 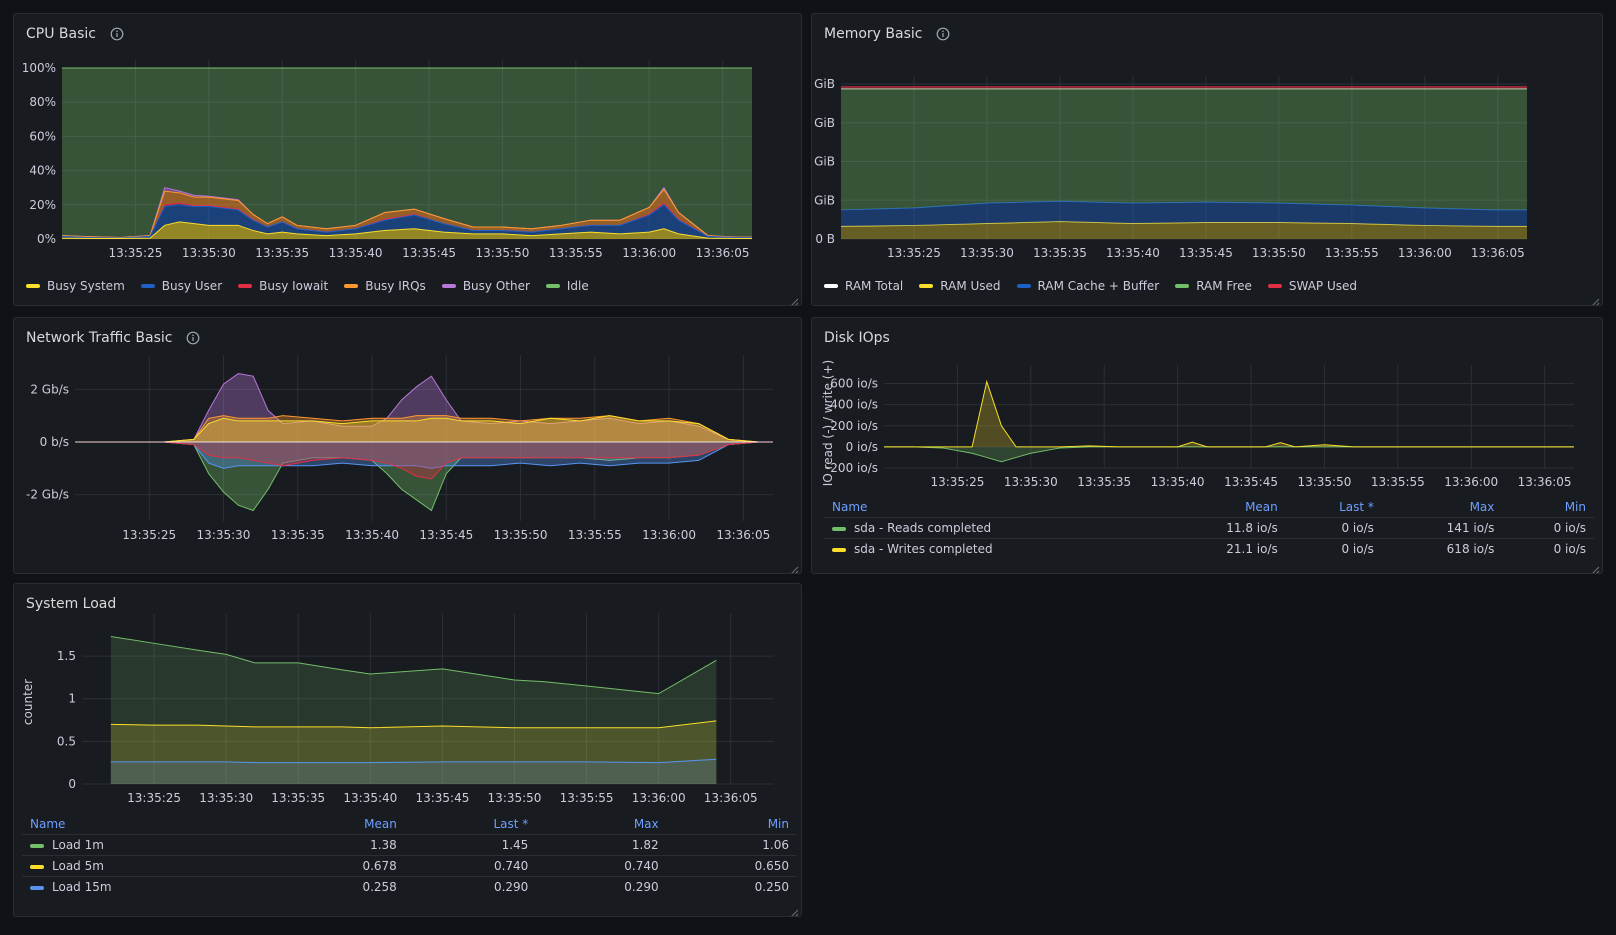 What do you see at coordinates (1229, 454) in the screenshot?
I see `series-area-sda-reads-completed` at bounding box center [1229, 454].